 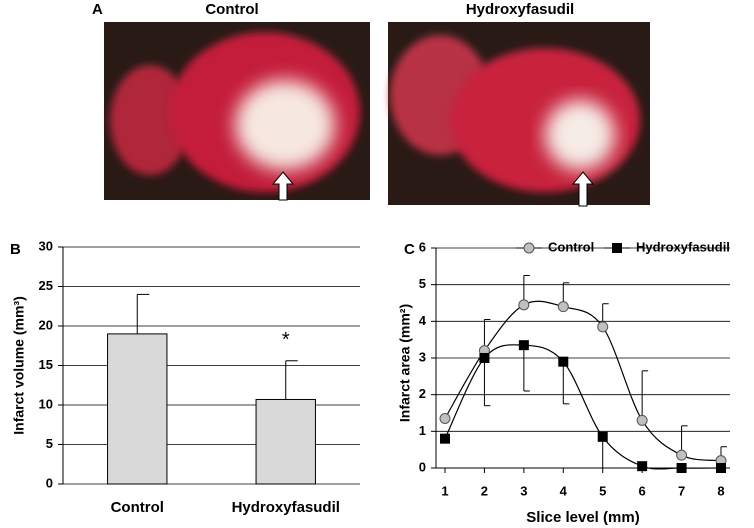 I want to click on y-tick-label: 4, so click(x=423, y=320).